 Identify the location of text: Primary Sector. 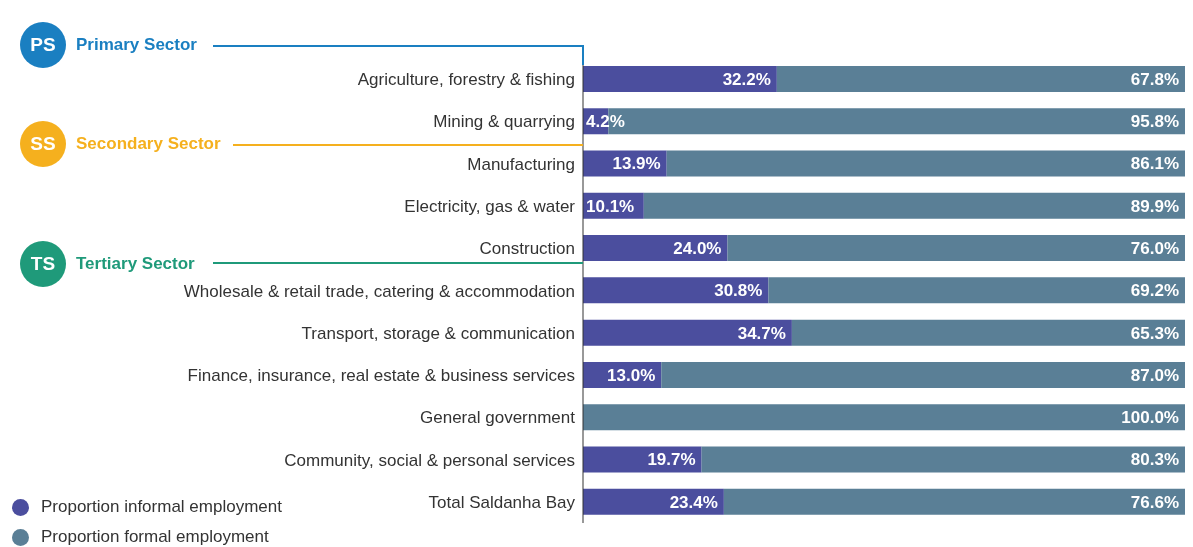
(136, 45).